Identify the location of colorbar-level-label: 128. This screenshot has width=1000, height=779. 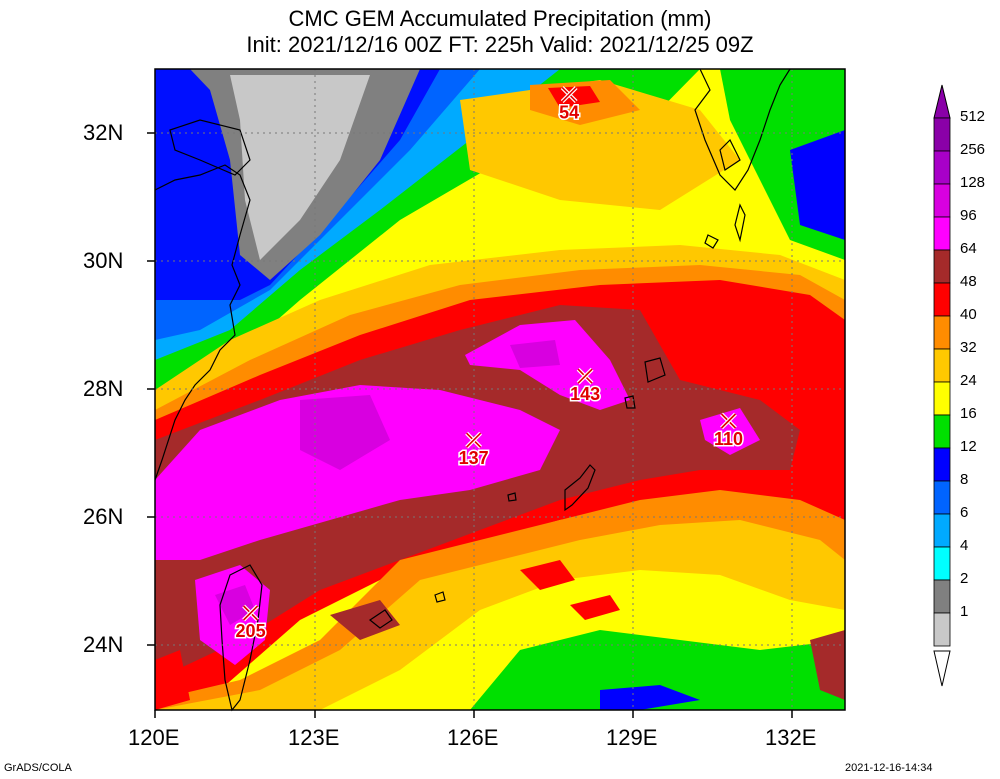
(973, 182).